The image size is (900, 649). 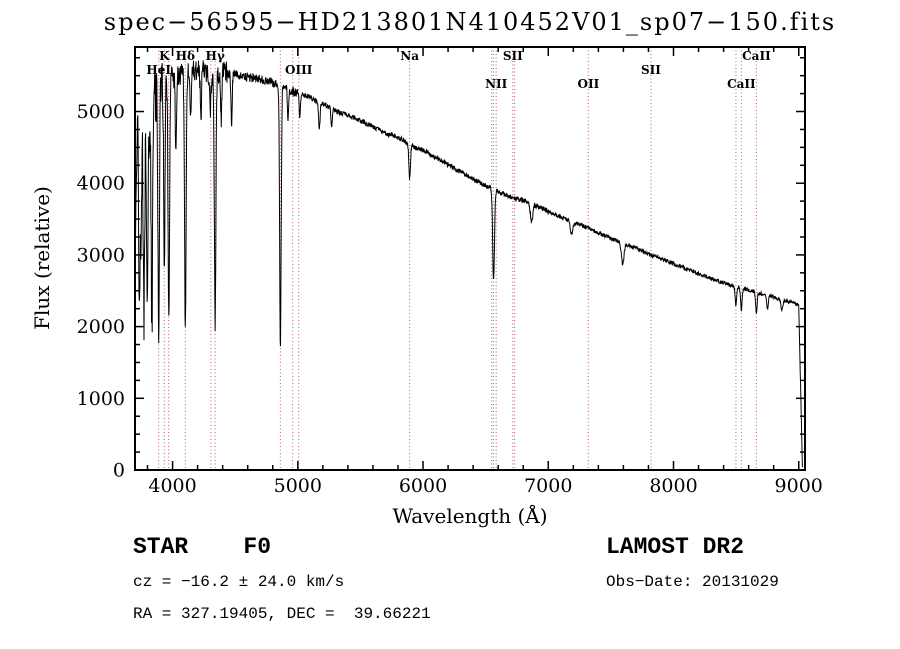 I want to click on spectral-line-label: NII, so click(x=496, y=84).